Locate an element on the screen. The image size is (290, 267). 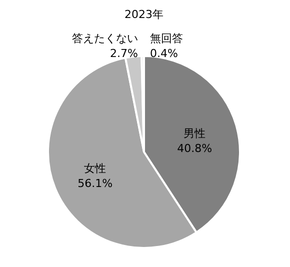
data-label: 0.4% is located at coordinates (164, 53).